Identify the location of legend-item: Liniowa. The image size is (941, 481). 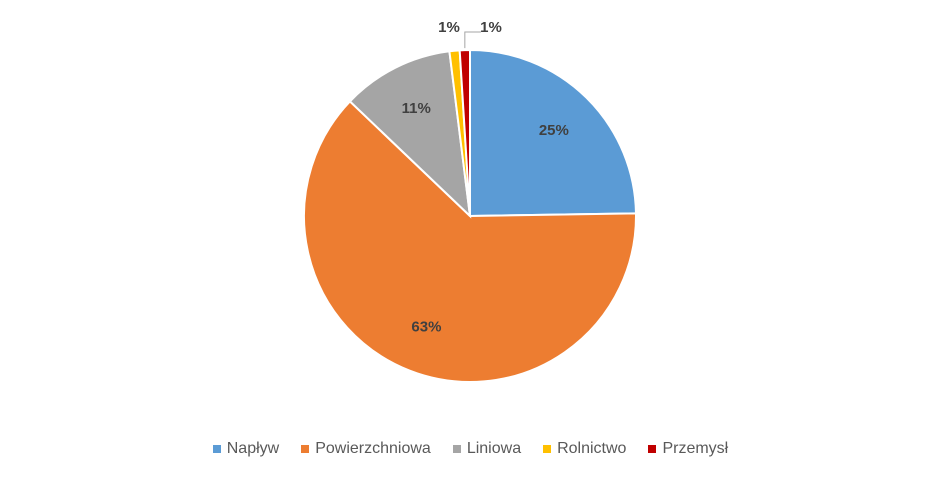
(487, 449).